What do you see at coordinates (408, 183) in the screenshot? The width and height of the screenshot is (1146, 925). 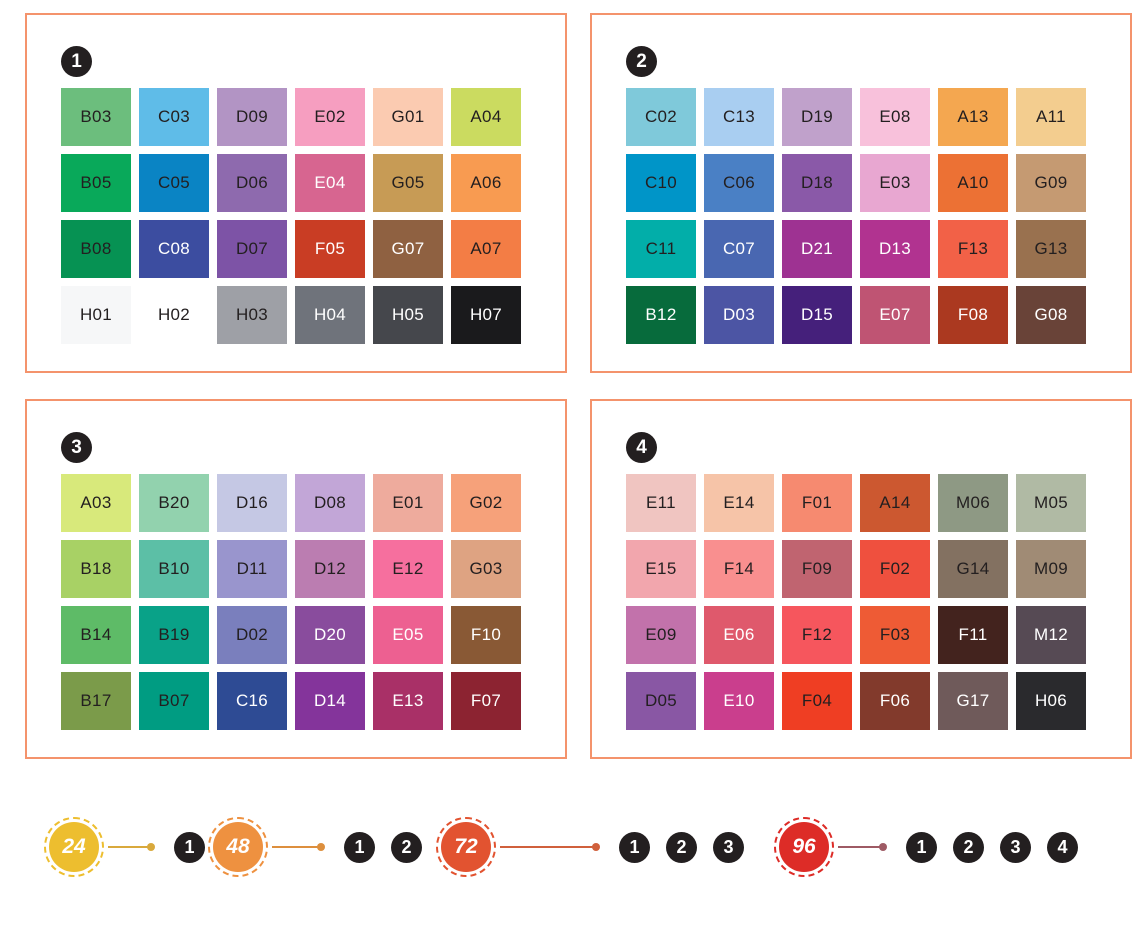 I see `color-swatch-G05: G05` at bounding box center [408, 183].